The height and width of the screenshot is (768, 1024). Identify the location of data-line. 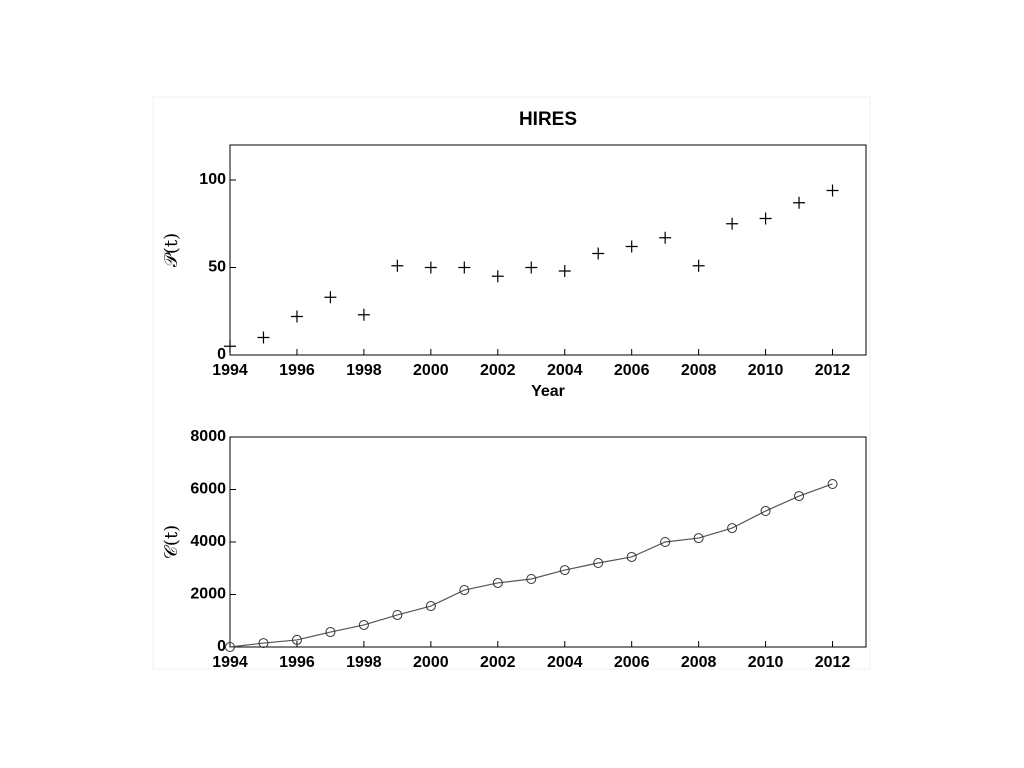
(531, 565).